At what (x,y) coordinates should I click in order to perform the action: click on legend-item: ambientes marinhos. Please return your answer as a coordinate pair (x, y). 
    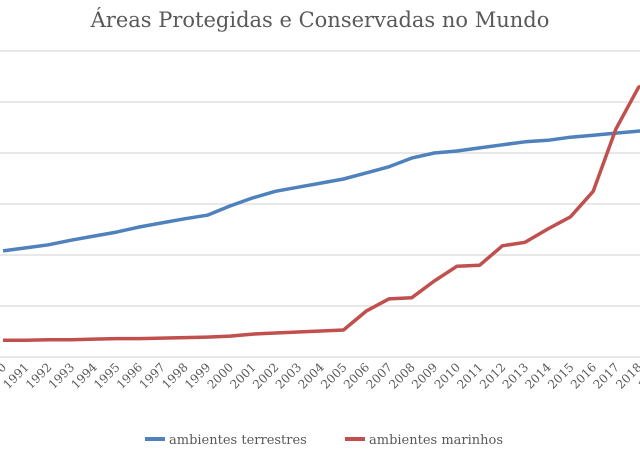
    Looking at the image, I should click on (424, 440).